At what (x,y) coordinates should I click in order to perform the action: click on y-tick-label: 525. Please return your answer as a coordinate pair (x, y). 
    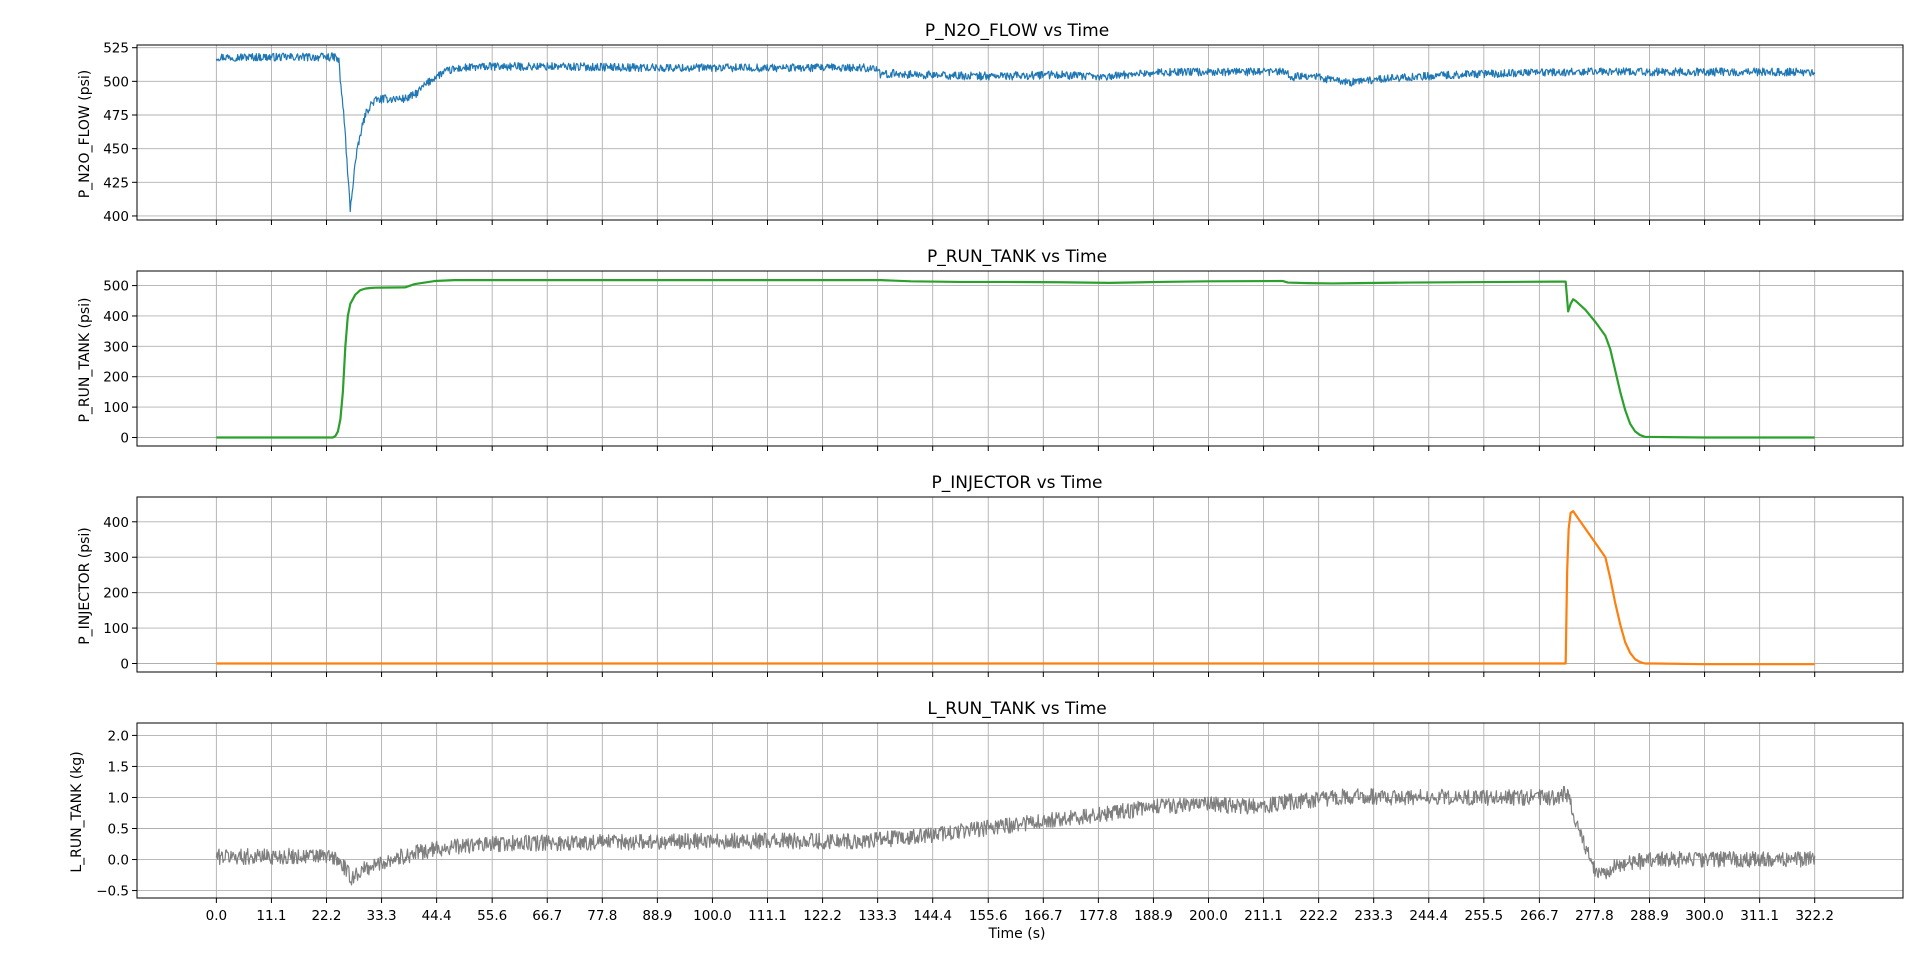
    Looking at the image, I should click on (116, 49).